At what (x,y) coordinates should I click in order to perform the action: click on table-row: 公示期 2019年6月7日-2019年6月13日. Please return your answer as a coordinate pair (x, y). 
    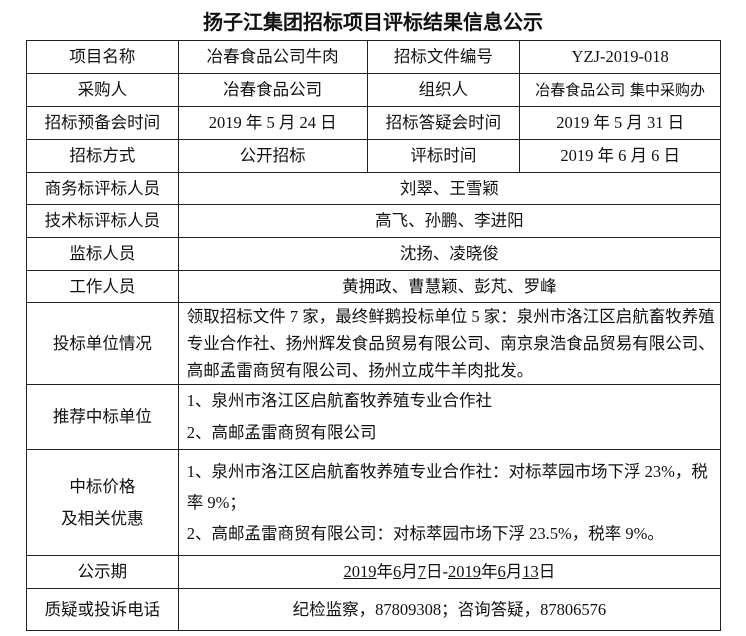
    Looking at the image, I should click on (374, 572).